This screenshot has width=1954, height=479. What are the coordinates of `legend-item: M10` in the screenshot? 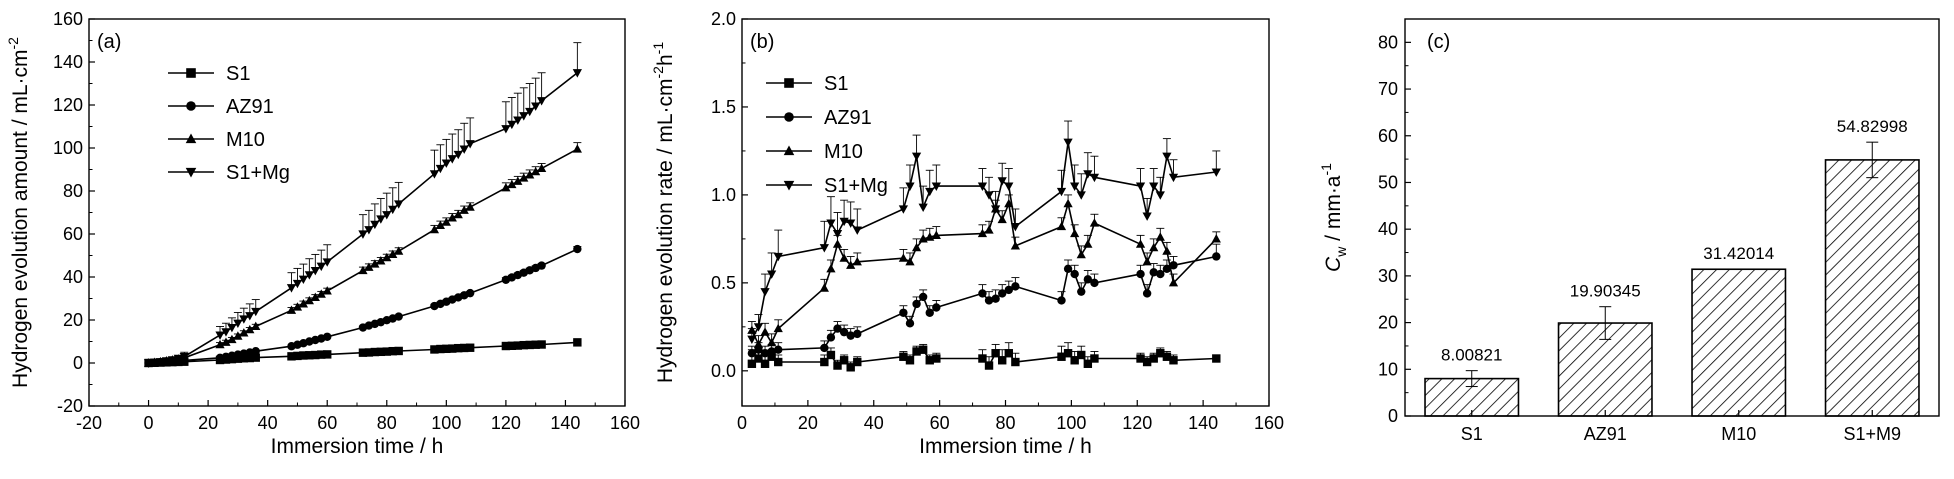 It's located at (216, 140).